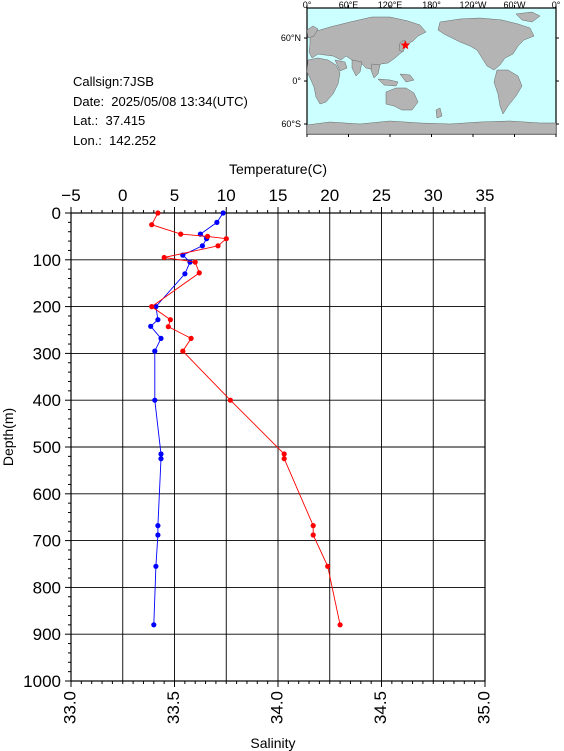 Image resolution: width=564 pixels, height=751 pixels. What do you see at coordinates (291, 38) in the screenshot?
I see `map-lat-label: 60°N` at bounding box center [291, 38].